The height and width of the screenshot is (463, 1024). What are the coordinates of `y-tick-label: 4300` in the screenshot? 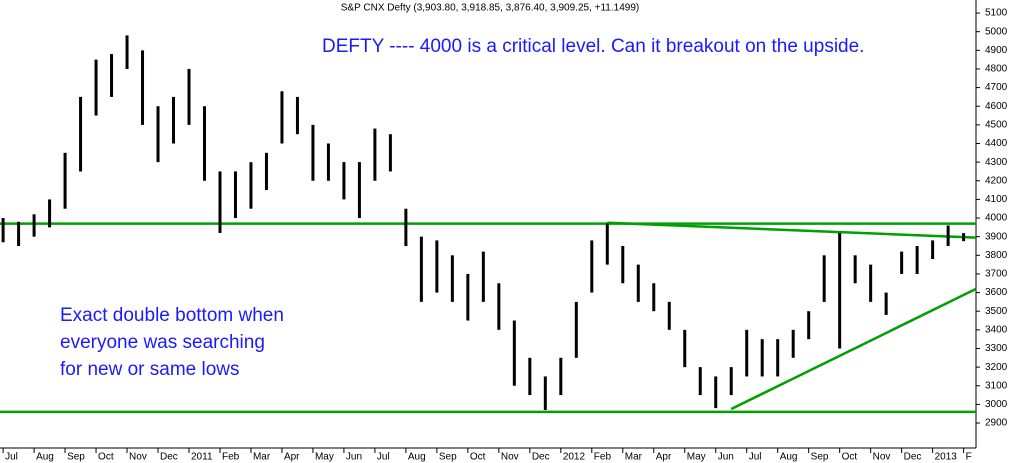 It's located at (996, 162).